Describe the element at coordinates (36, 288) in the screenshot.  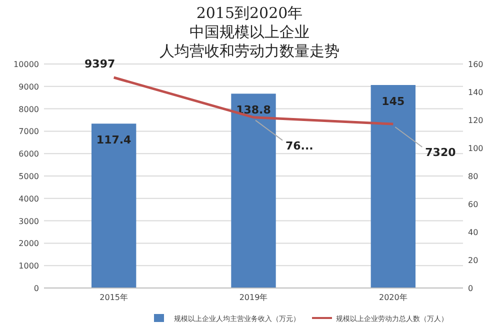
I see `y-tick-label: 0` at that location.